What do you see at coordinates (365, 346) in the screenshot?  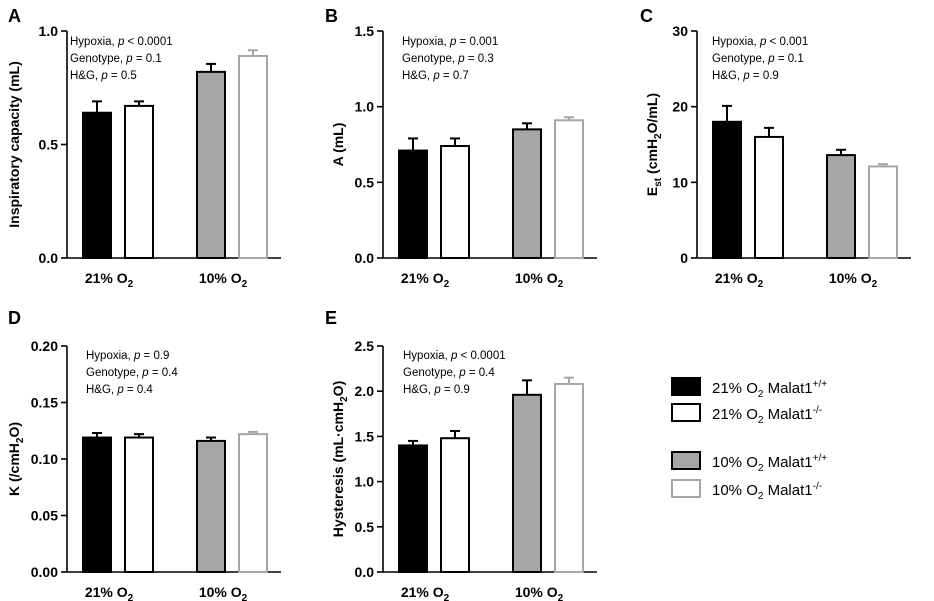 I see `y-tick-label: 2.5` at bounding box center [365, 346].